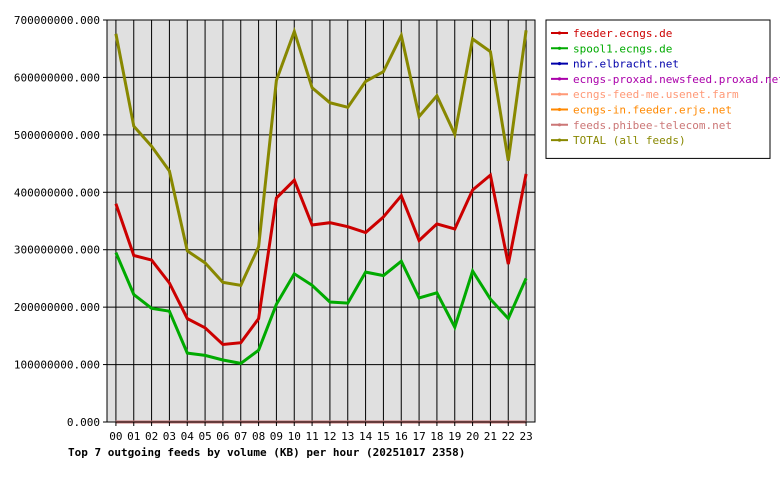  What do you see at coordinates (436, 436) in the screenshot?
I see `x-tick-label: 18` at bounding box center [436, 436].